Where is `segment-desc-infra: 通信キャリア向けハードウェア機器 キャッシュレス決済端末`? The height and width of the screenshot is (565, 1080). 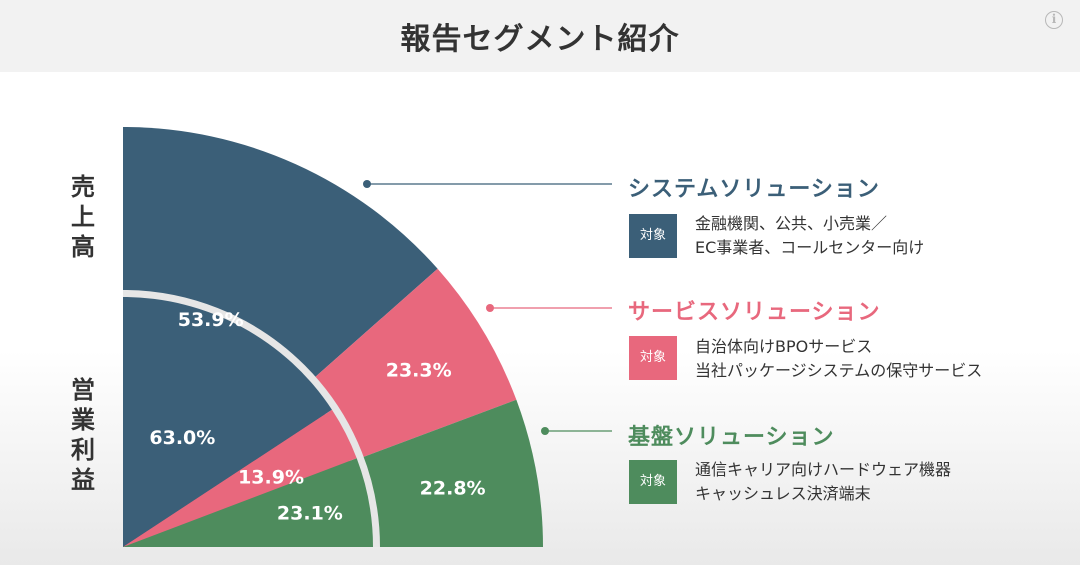 segment-desc-infra: 通信キャリア向けハードウェア機器 キャッシュレス決済端末 is located at coordinates (823, 481).